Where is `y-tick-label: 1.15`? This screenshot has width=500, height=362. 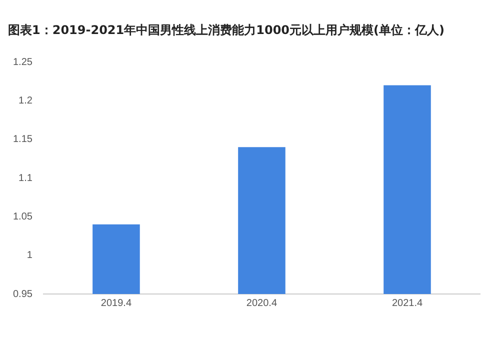 y-tick-label: 1.15 is located at coordinates (22, 140).